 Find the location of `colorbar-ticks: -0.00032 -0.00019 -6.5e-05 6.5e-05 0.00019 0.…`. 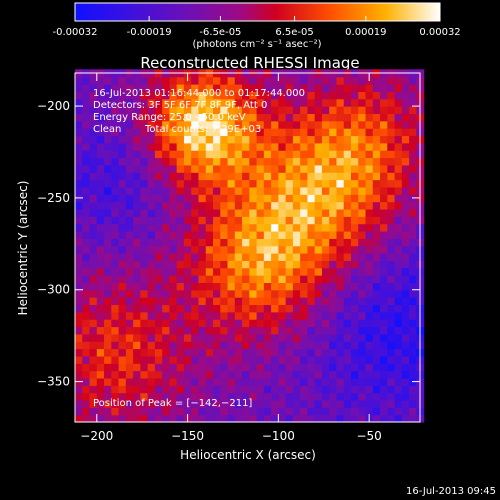

colorbar-ticks: -0.00032 -0.00019 -6.5e-05 6.5e-05 0.00019 0.… is located at coordinates (257, 27).